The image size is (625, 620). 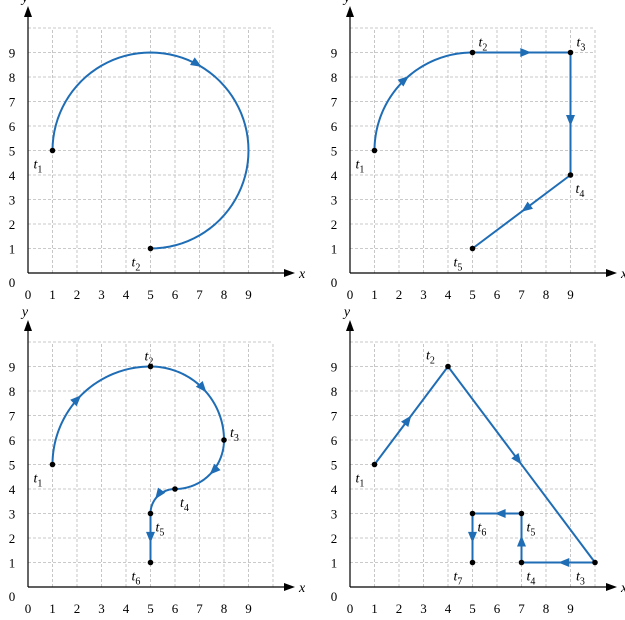 What do you see at coordinates (482, 530) in the screenshot?
I see `point-label-t6: t6` at bounding box center [482, 530].